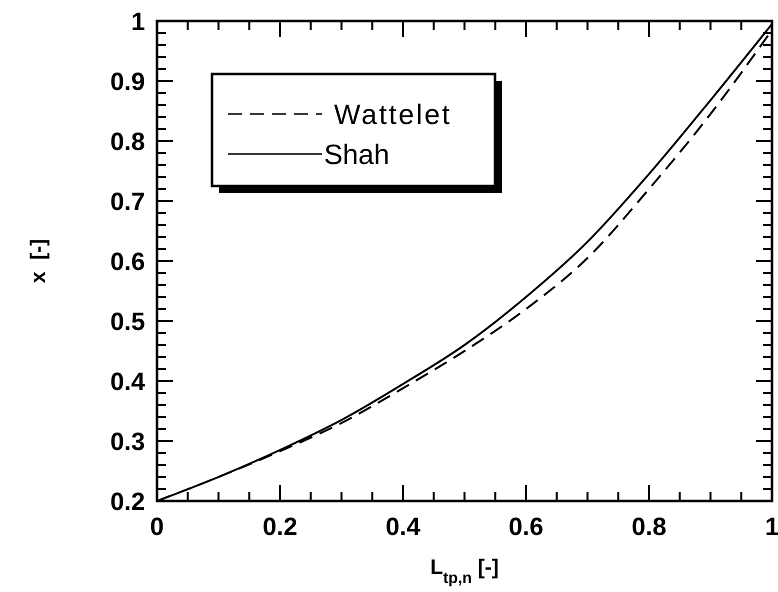 This screenshot has height=592, width=778. What do you see at coordinates (128, 322) in the screenshot?
I see `y-tick-label: 0.5` at bounding box center [128, 322].